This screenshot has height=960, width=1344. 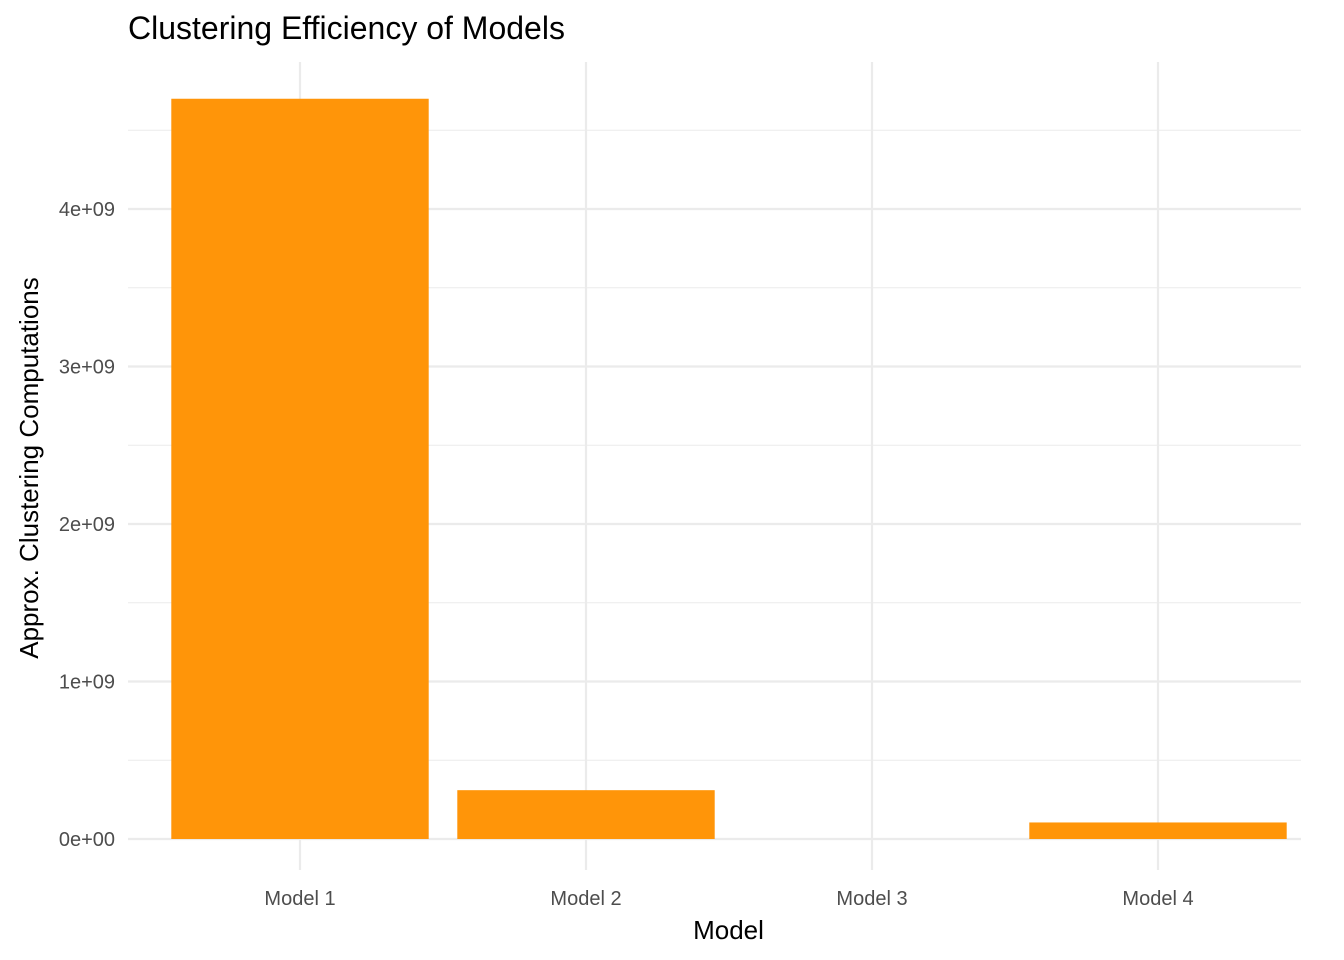 I want to click on y-axis-title: Approx. Clustering Computations, so click(x=29, y=468).